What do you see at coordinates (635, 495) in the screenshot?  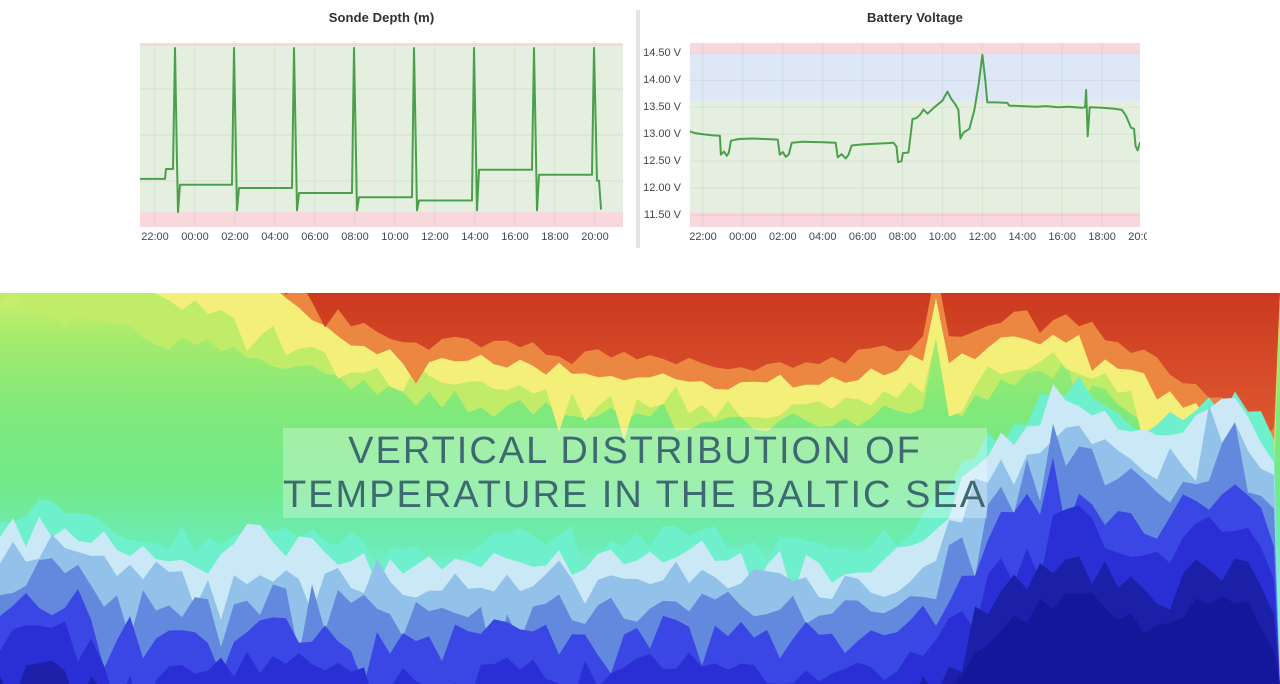 I see `heatmap-title-line2: TEMPERATURE IN THE BALTIC SEA` at bounding box center [635, 495].